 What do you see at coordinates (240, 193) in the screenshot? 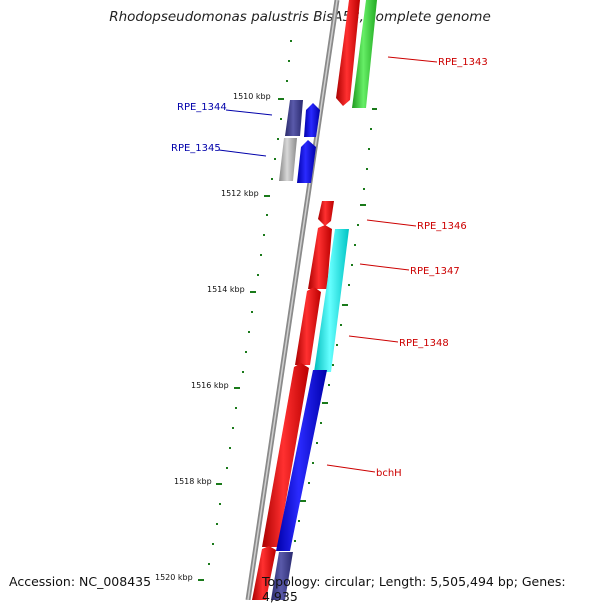
I see `tick-label-1512: 1512 kbp` at bounding box center [240, 193].